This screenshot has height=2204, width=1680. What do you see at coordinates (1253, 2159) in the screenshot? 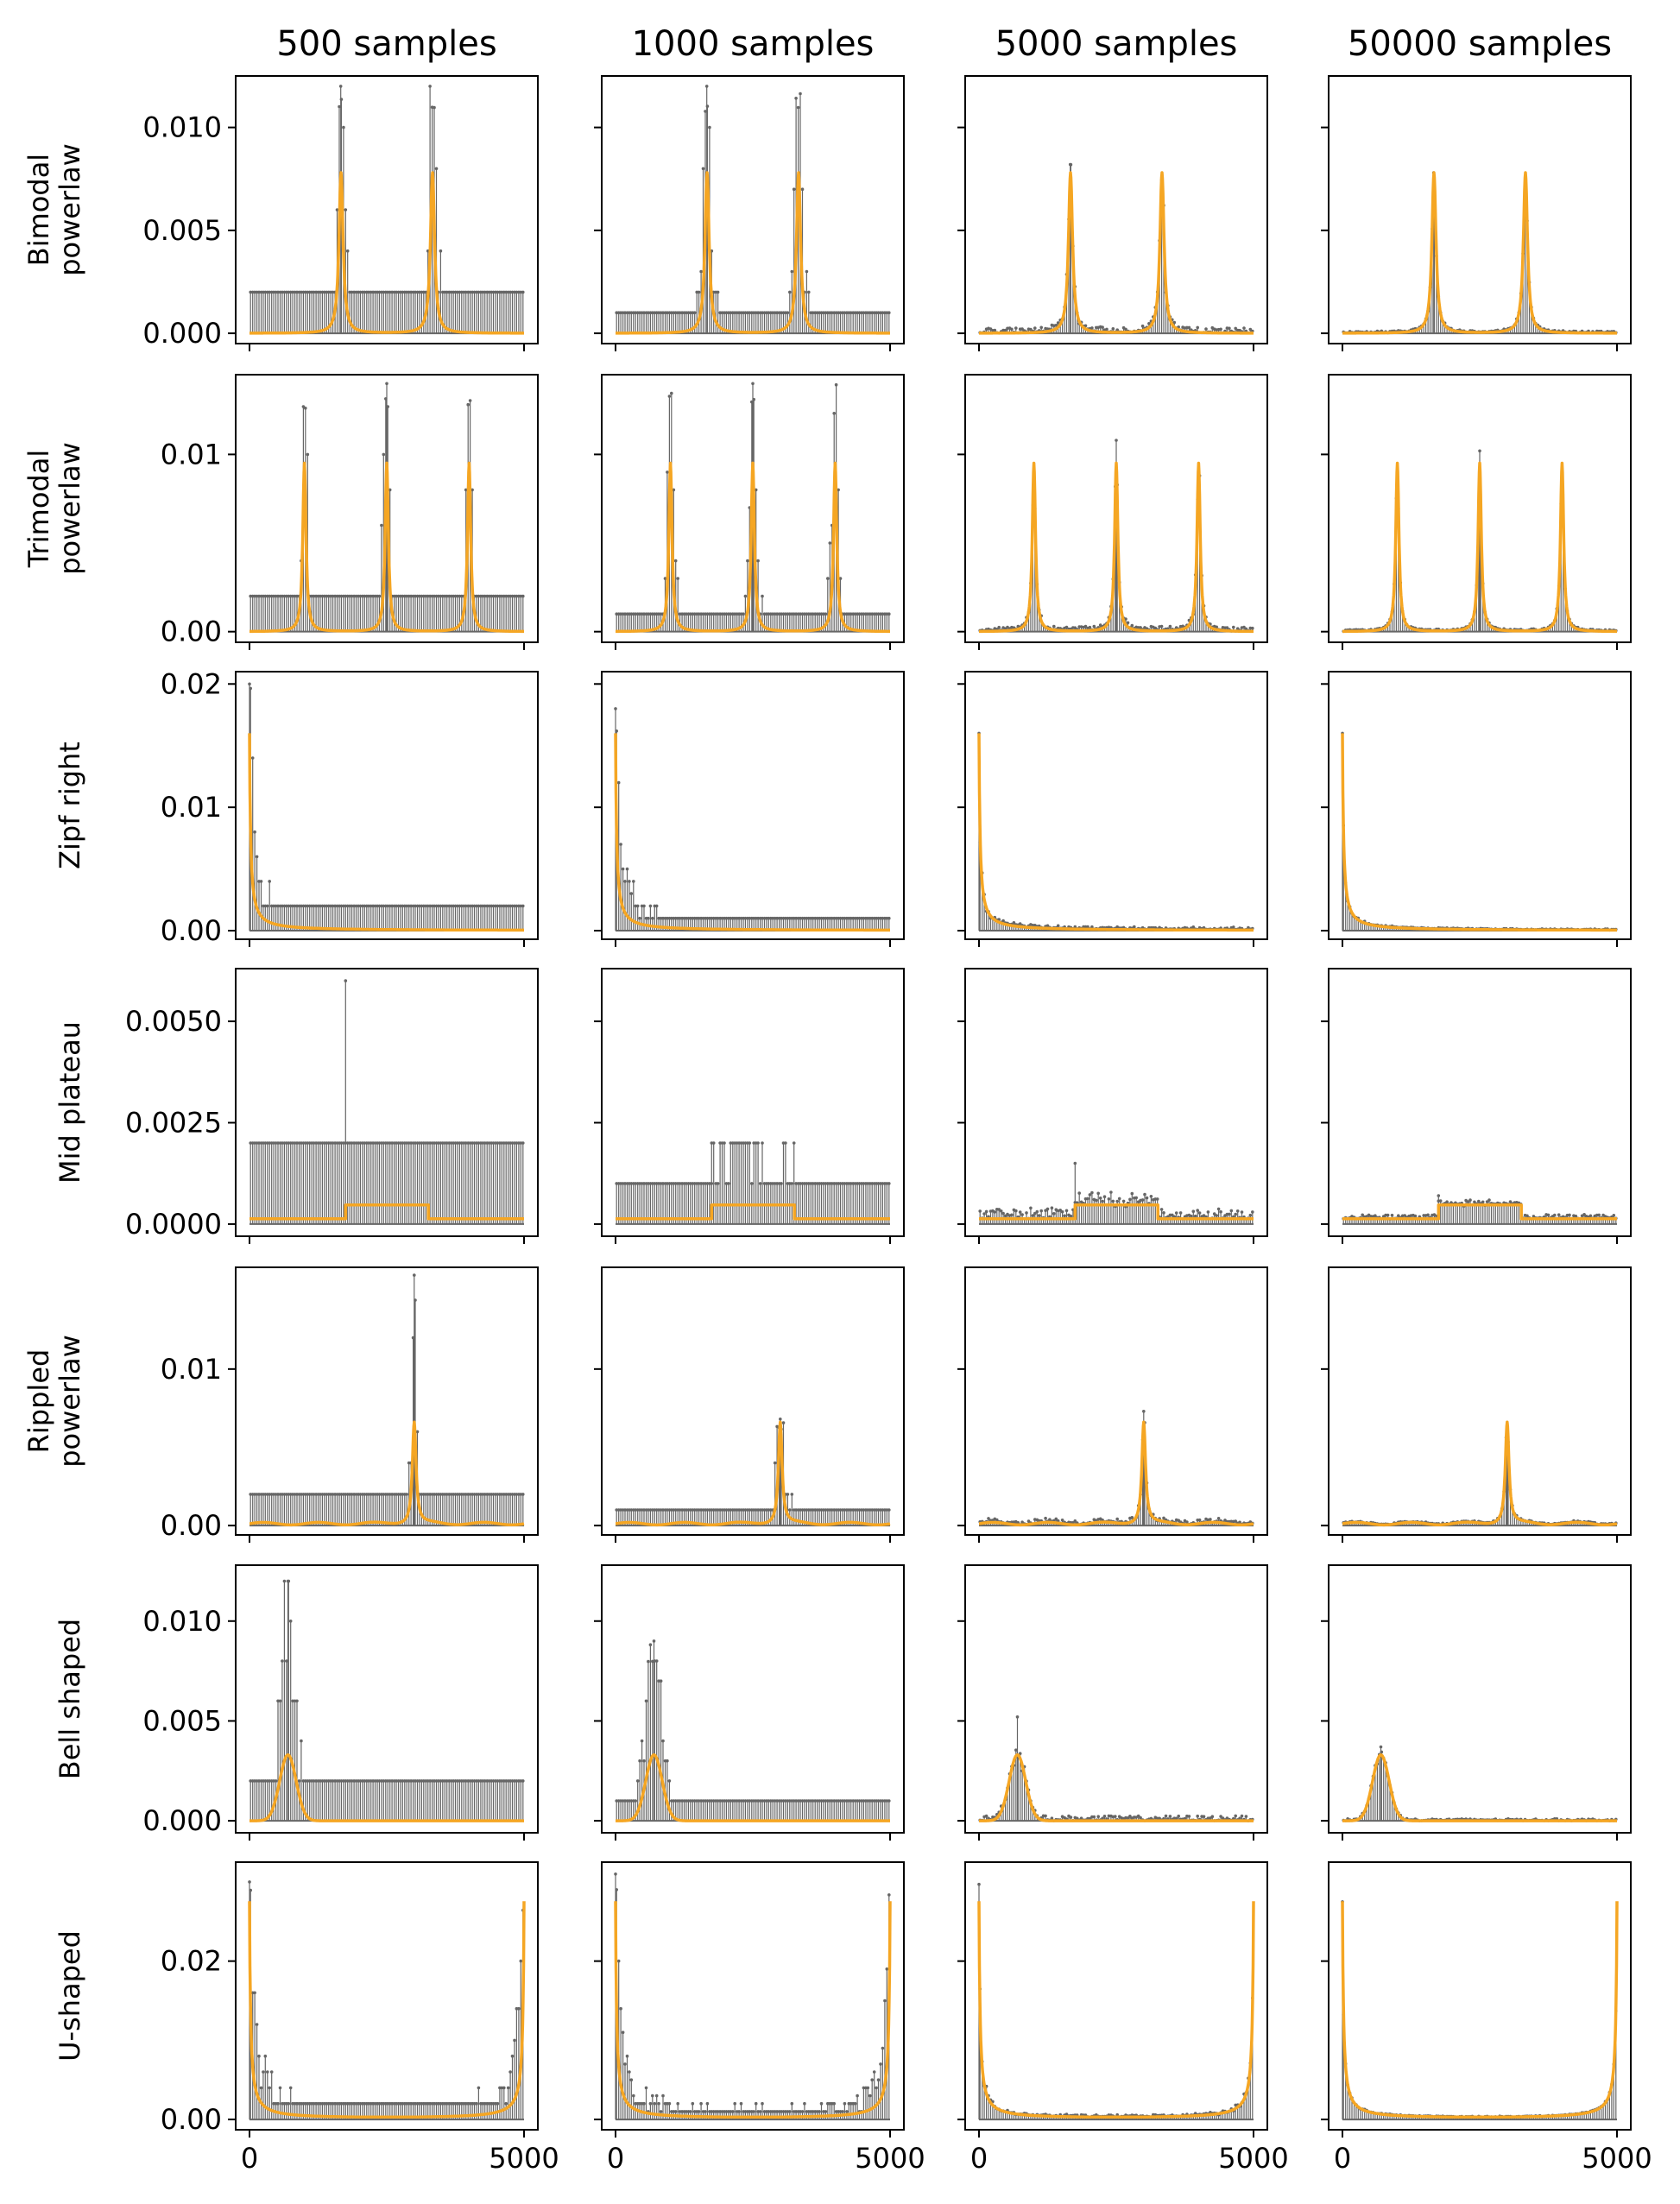
I see `x-tick-label: 5000` at bounding box center [1253, 2159].